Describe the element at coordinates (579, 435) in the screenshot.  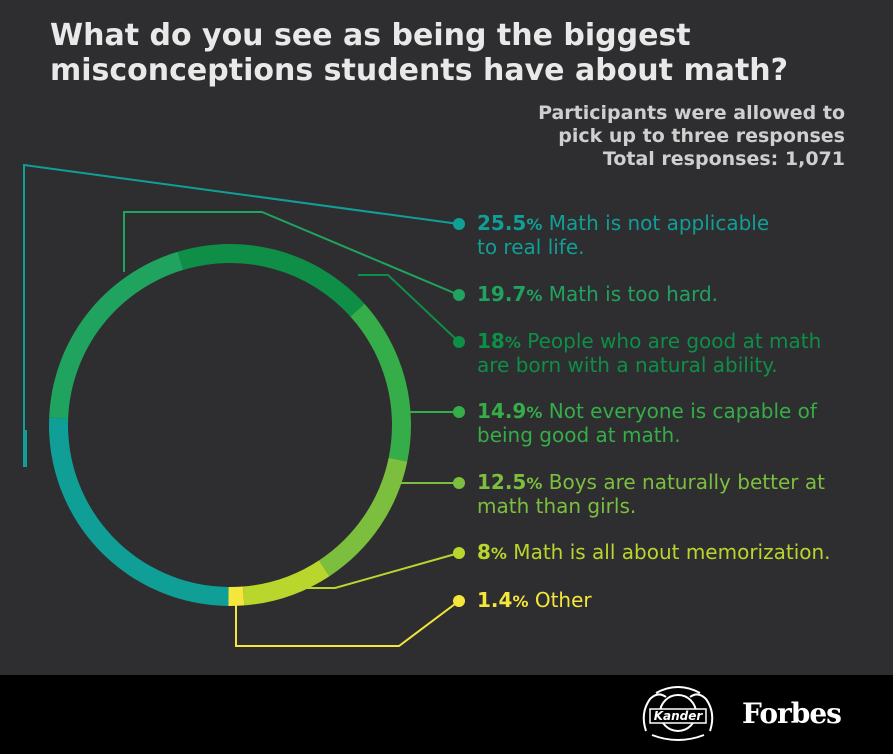
I see `legend-label-line: being good at math.` at that location.